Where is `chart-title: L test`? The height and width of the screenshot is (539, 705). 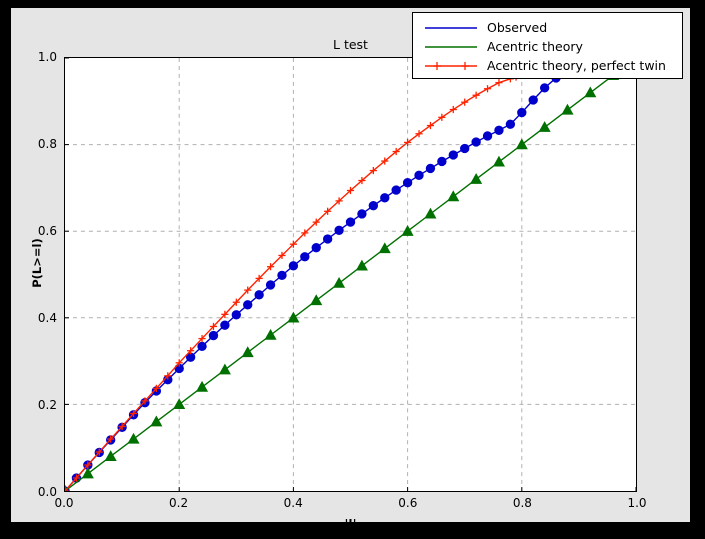
chart-title: L test is located at coordinates (350, 44).